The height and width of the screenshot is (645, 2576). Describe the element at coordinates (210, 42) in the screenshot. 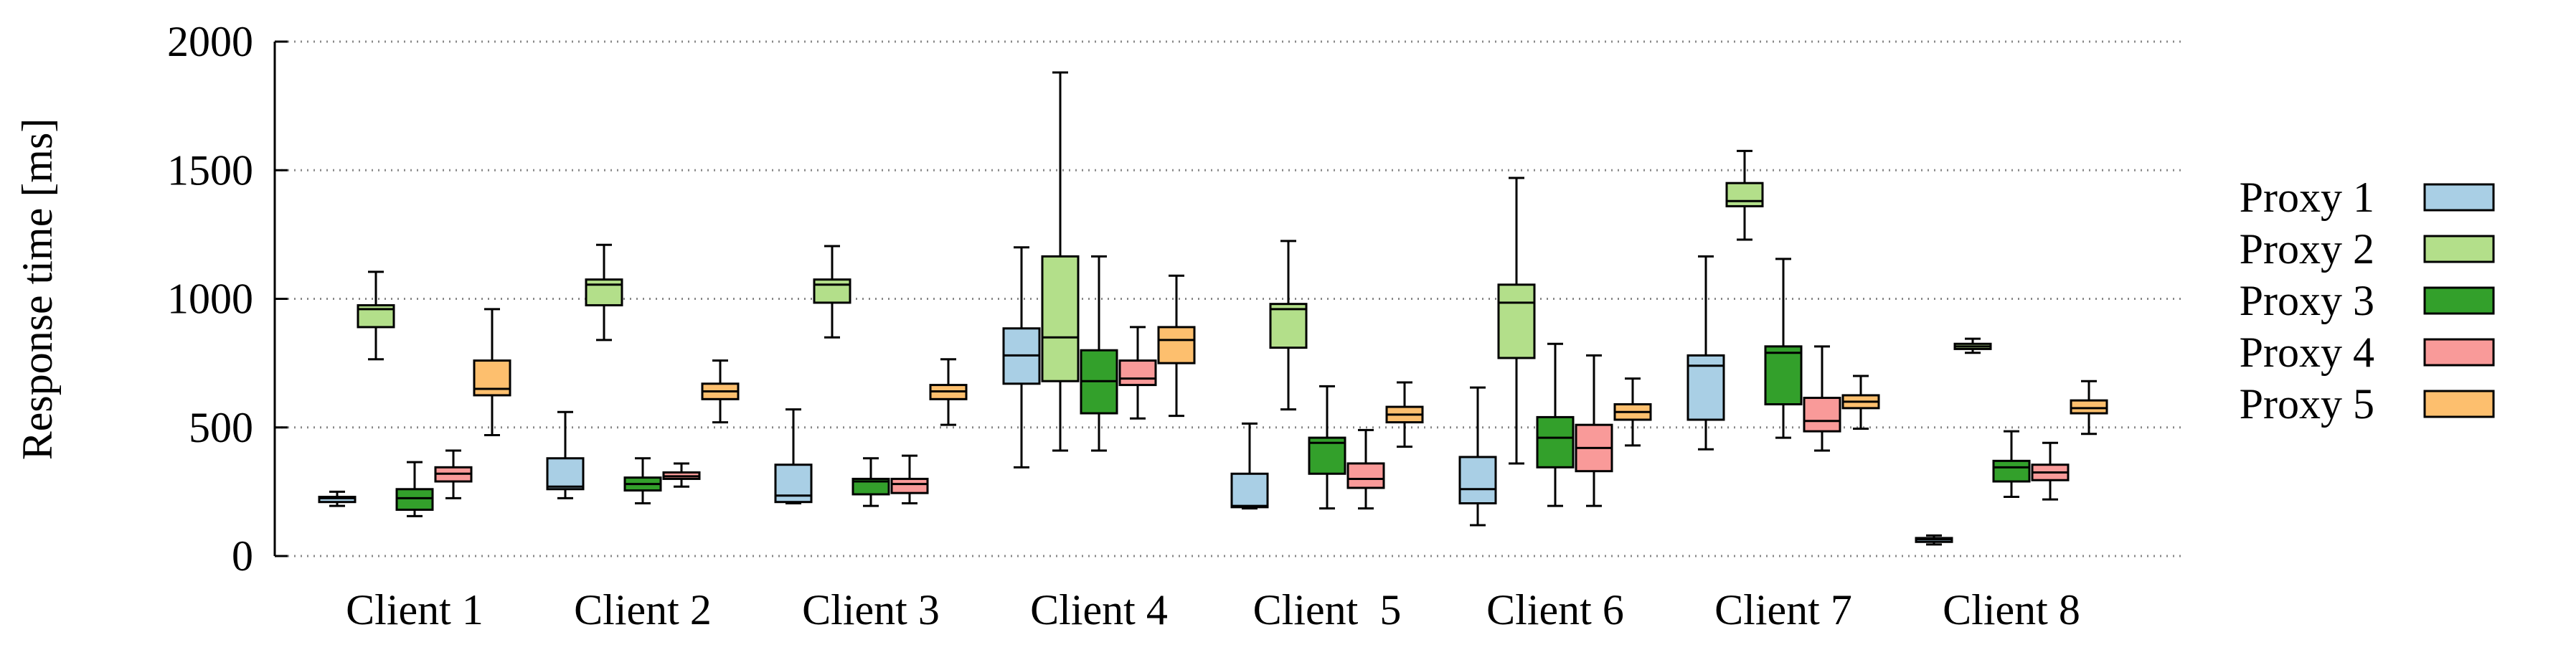

I see `y-tick-label: 2000` at that location.